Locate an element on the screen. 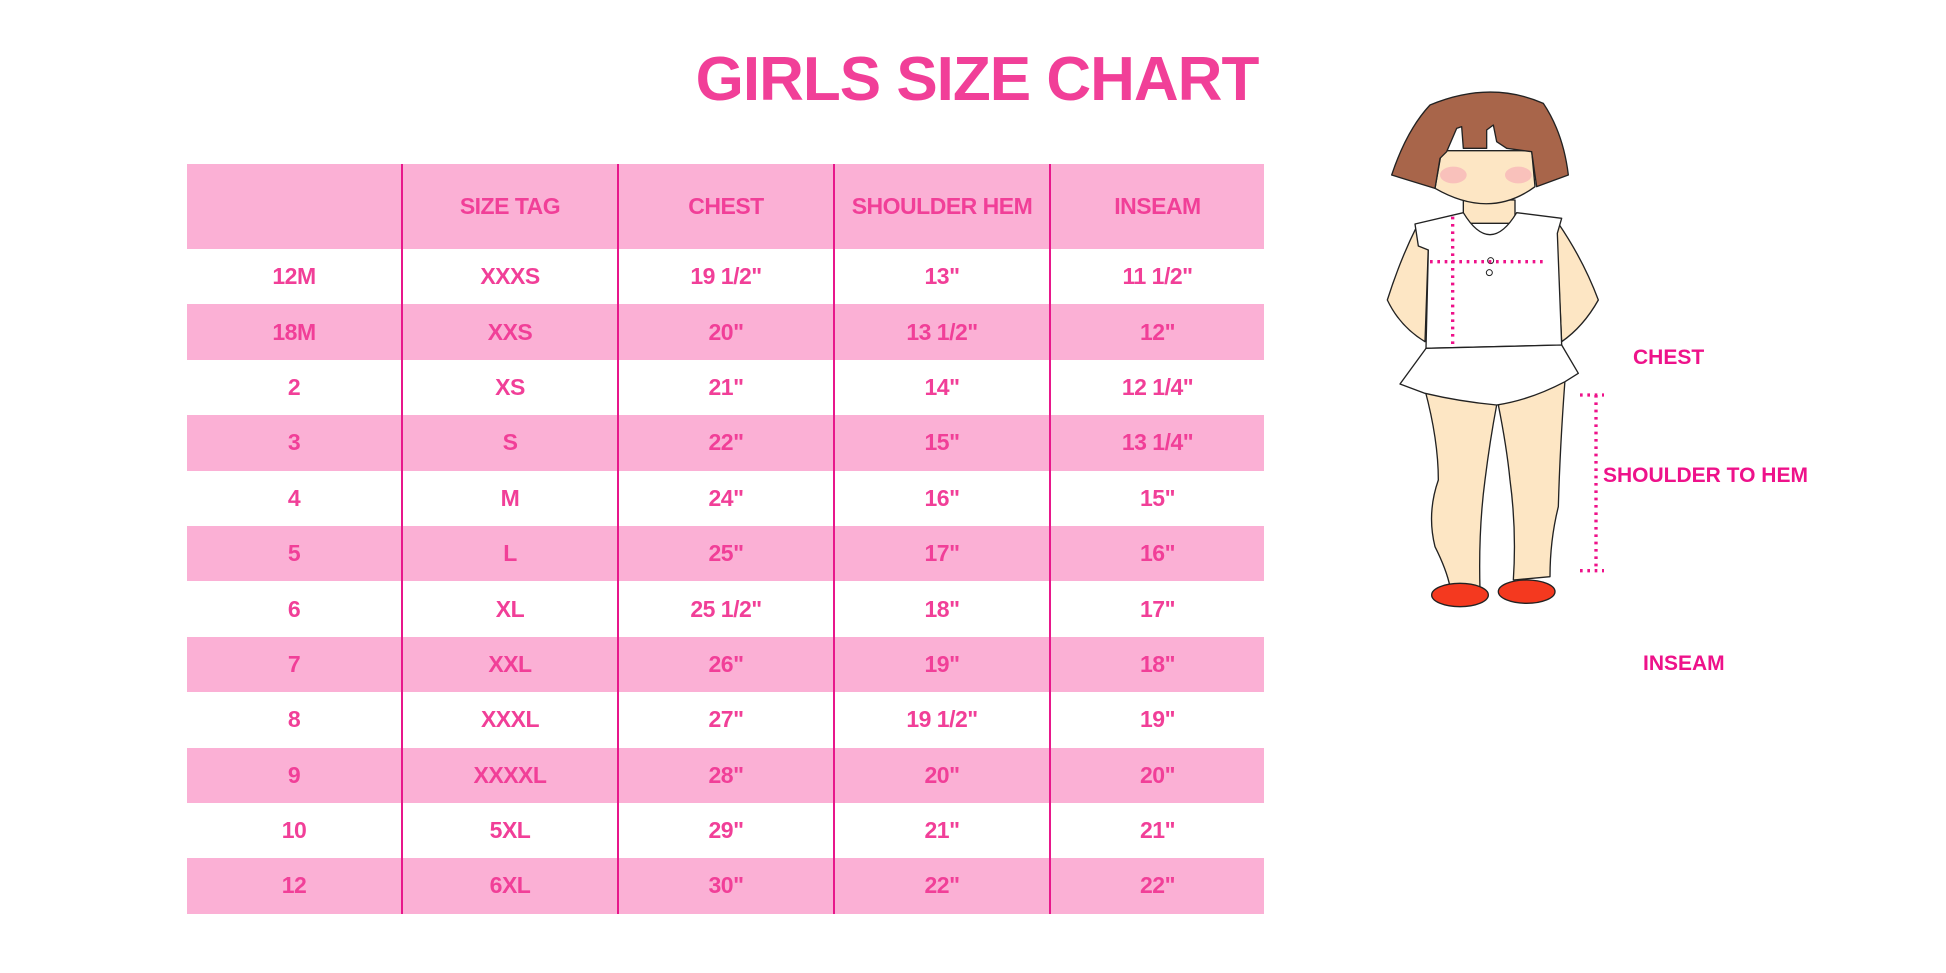  top-shirt is located at coordinates (1488, 280).